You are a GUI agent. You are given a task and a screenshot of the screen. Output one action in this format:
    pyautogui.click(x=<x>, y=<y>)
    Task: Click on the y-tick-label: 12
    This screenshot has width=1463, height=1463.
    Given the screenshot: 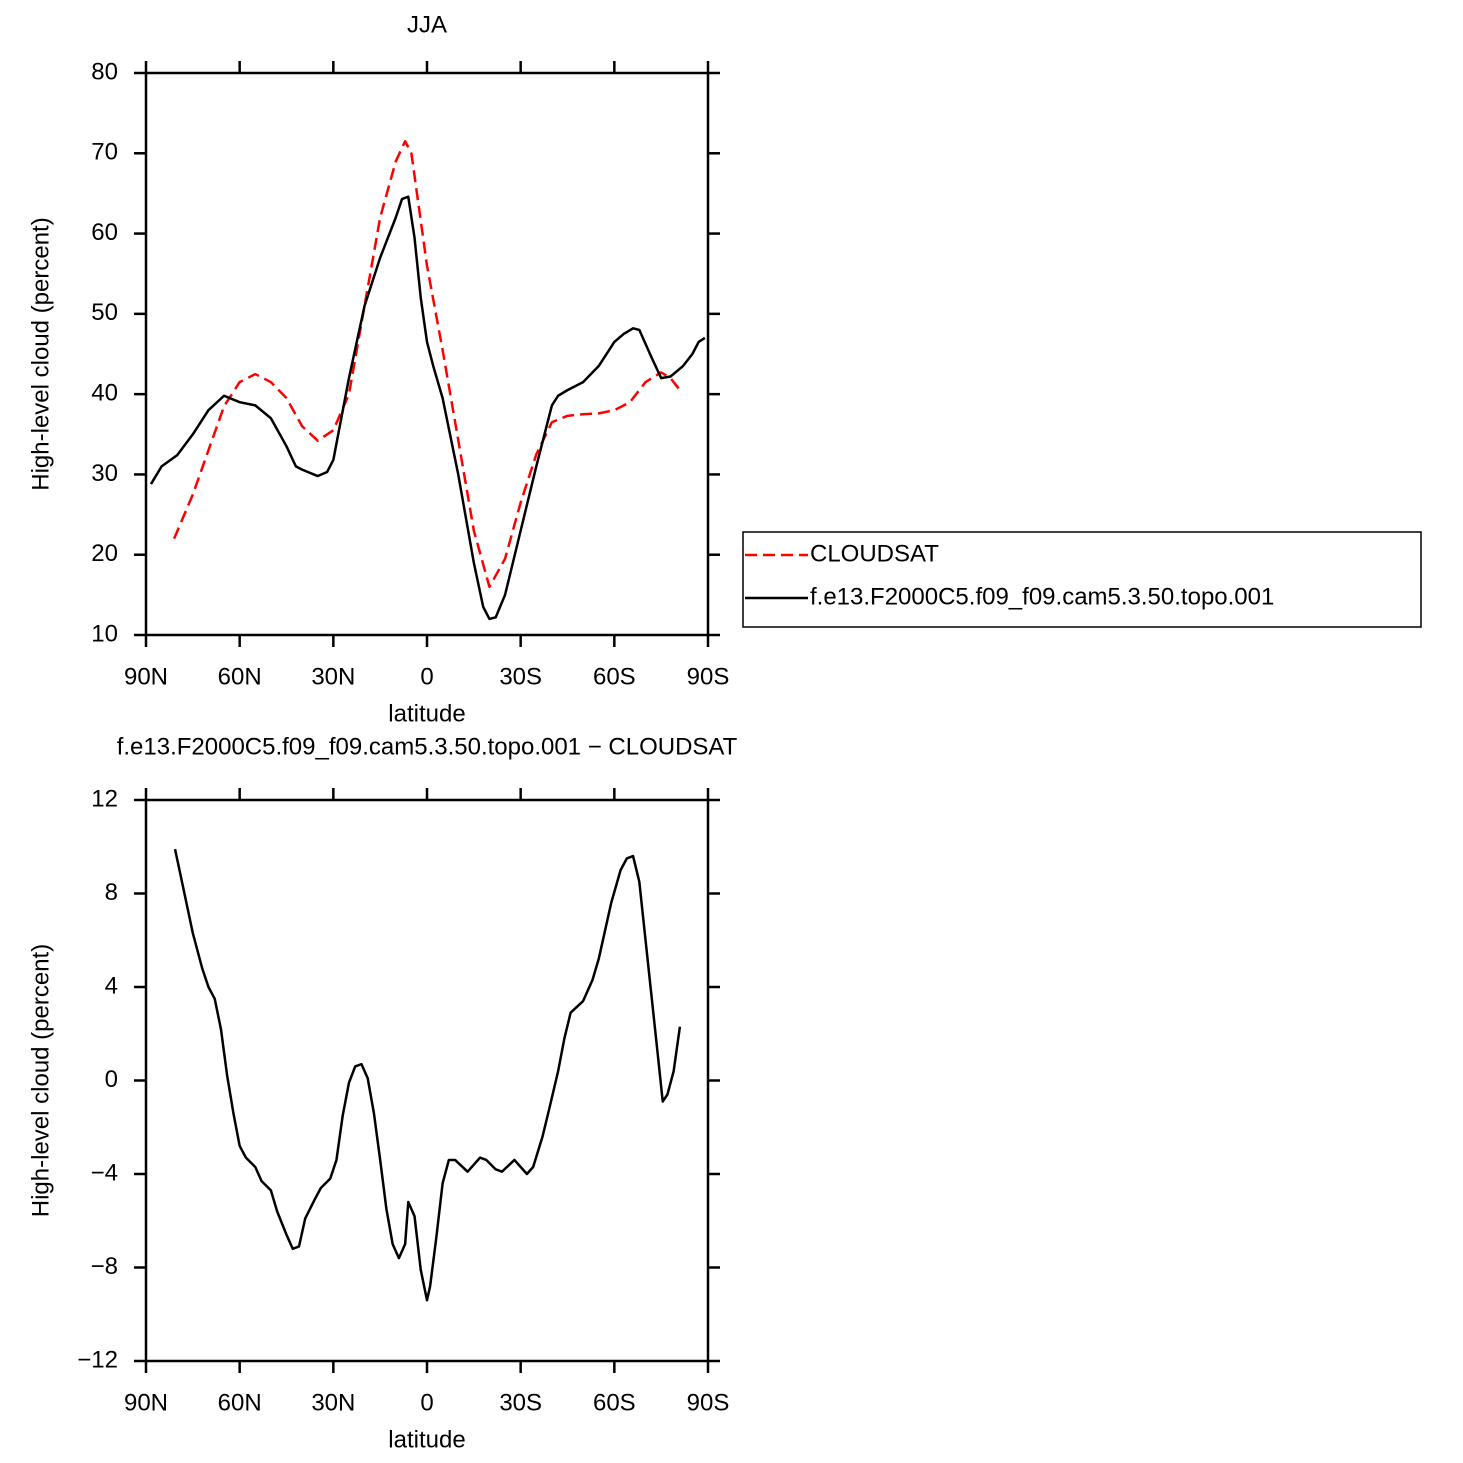 What is the action you would take?
    pyautogui.click(x=104, y=798)
    